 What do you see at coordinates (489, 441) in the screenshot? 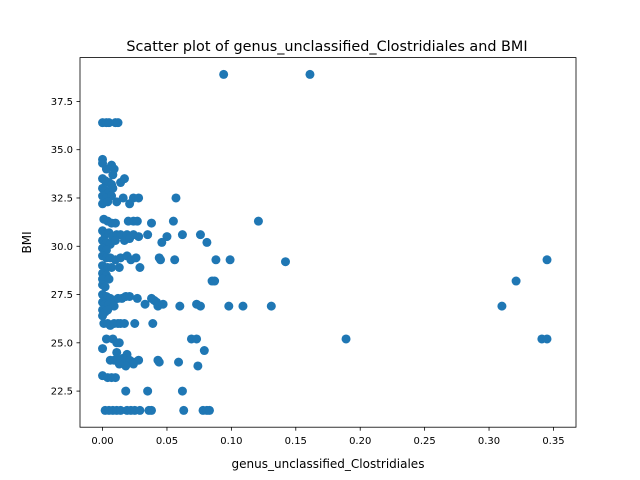
I see `x-tick-label: 0.30` at bounding box center [489, 441].